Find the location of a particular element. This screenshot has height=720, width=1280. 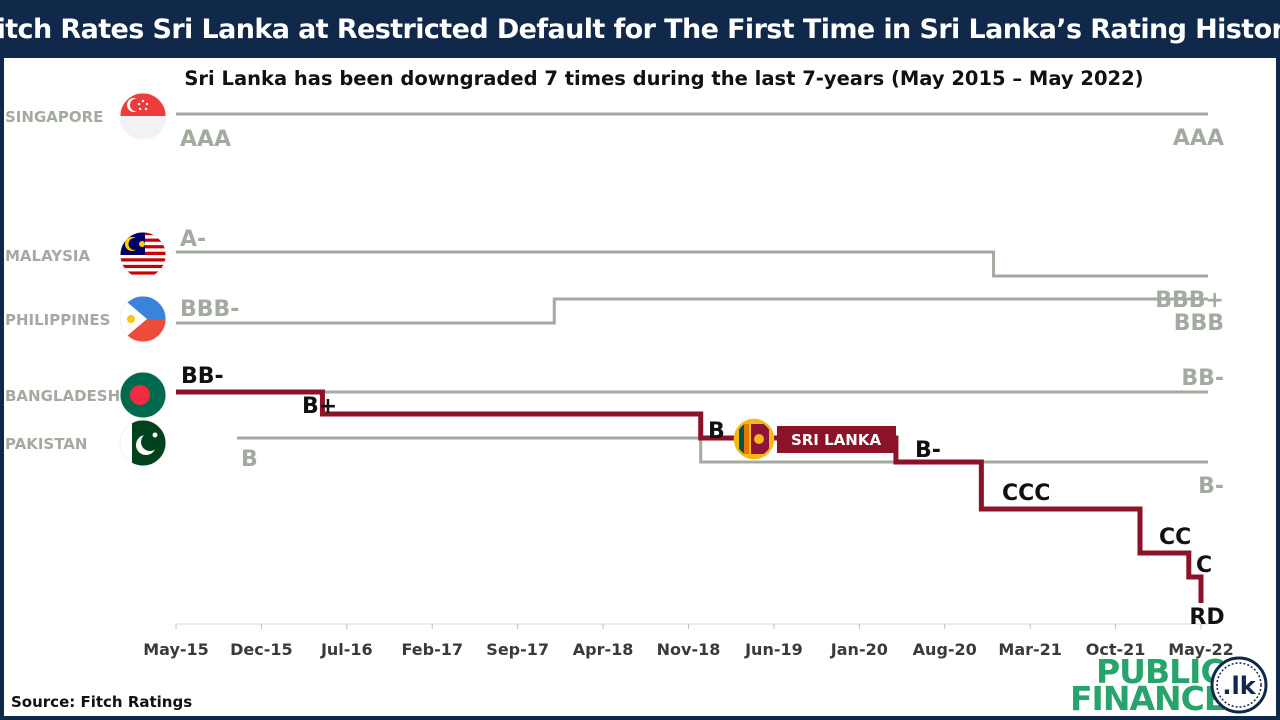

philippines-start-rating: BBB- is located at coordinates (209, 309).